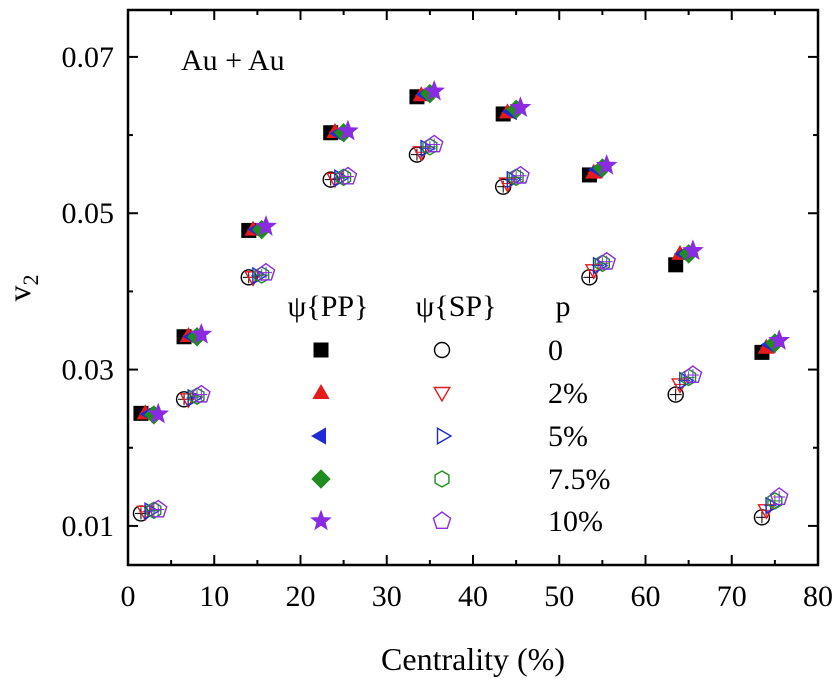  Describe the element at coordinates (818, 596) in the screenshot. I see `x-tick-label: 80` at that location.